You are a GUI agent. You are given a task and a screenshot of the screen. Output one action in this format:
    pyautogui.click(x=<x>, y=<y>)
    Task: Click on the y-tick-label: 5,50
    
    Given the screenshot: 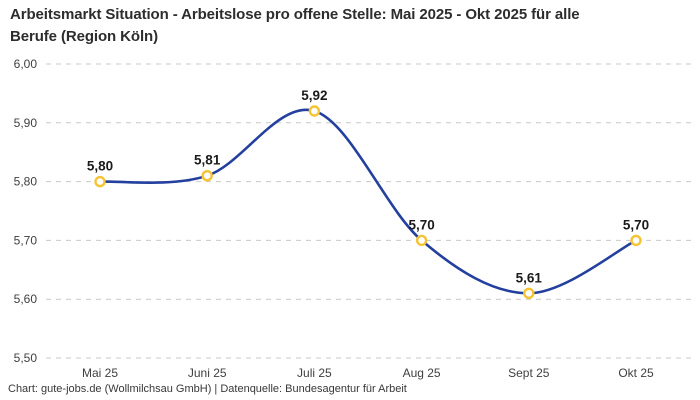 What is the action you would take?
    pyautogui.click(x=26, y=358)
    